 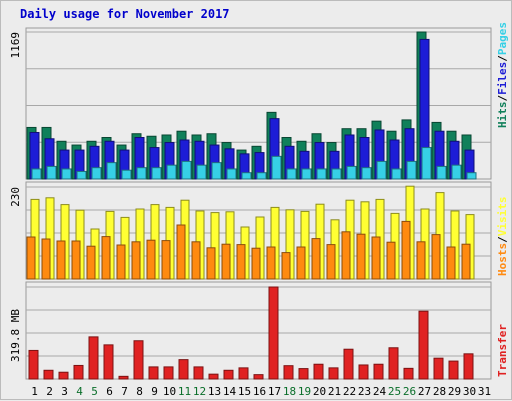 What do you see at coordinates (259, 391) in the screenshot?
I see `x-tick-label-day-16: 16` at bounding box center [259, 391].